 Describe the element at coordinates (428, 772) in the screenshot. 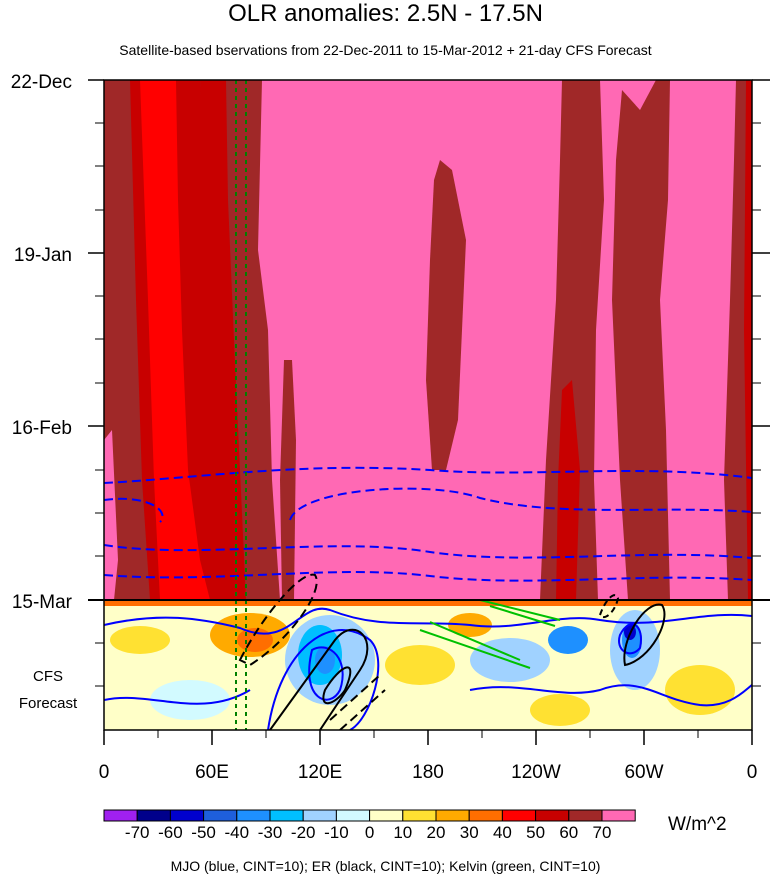

I see `x-tick-label: 180` at that location.